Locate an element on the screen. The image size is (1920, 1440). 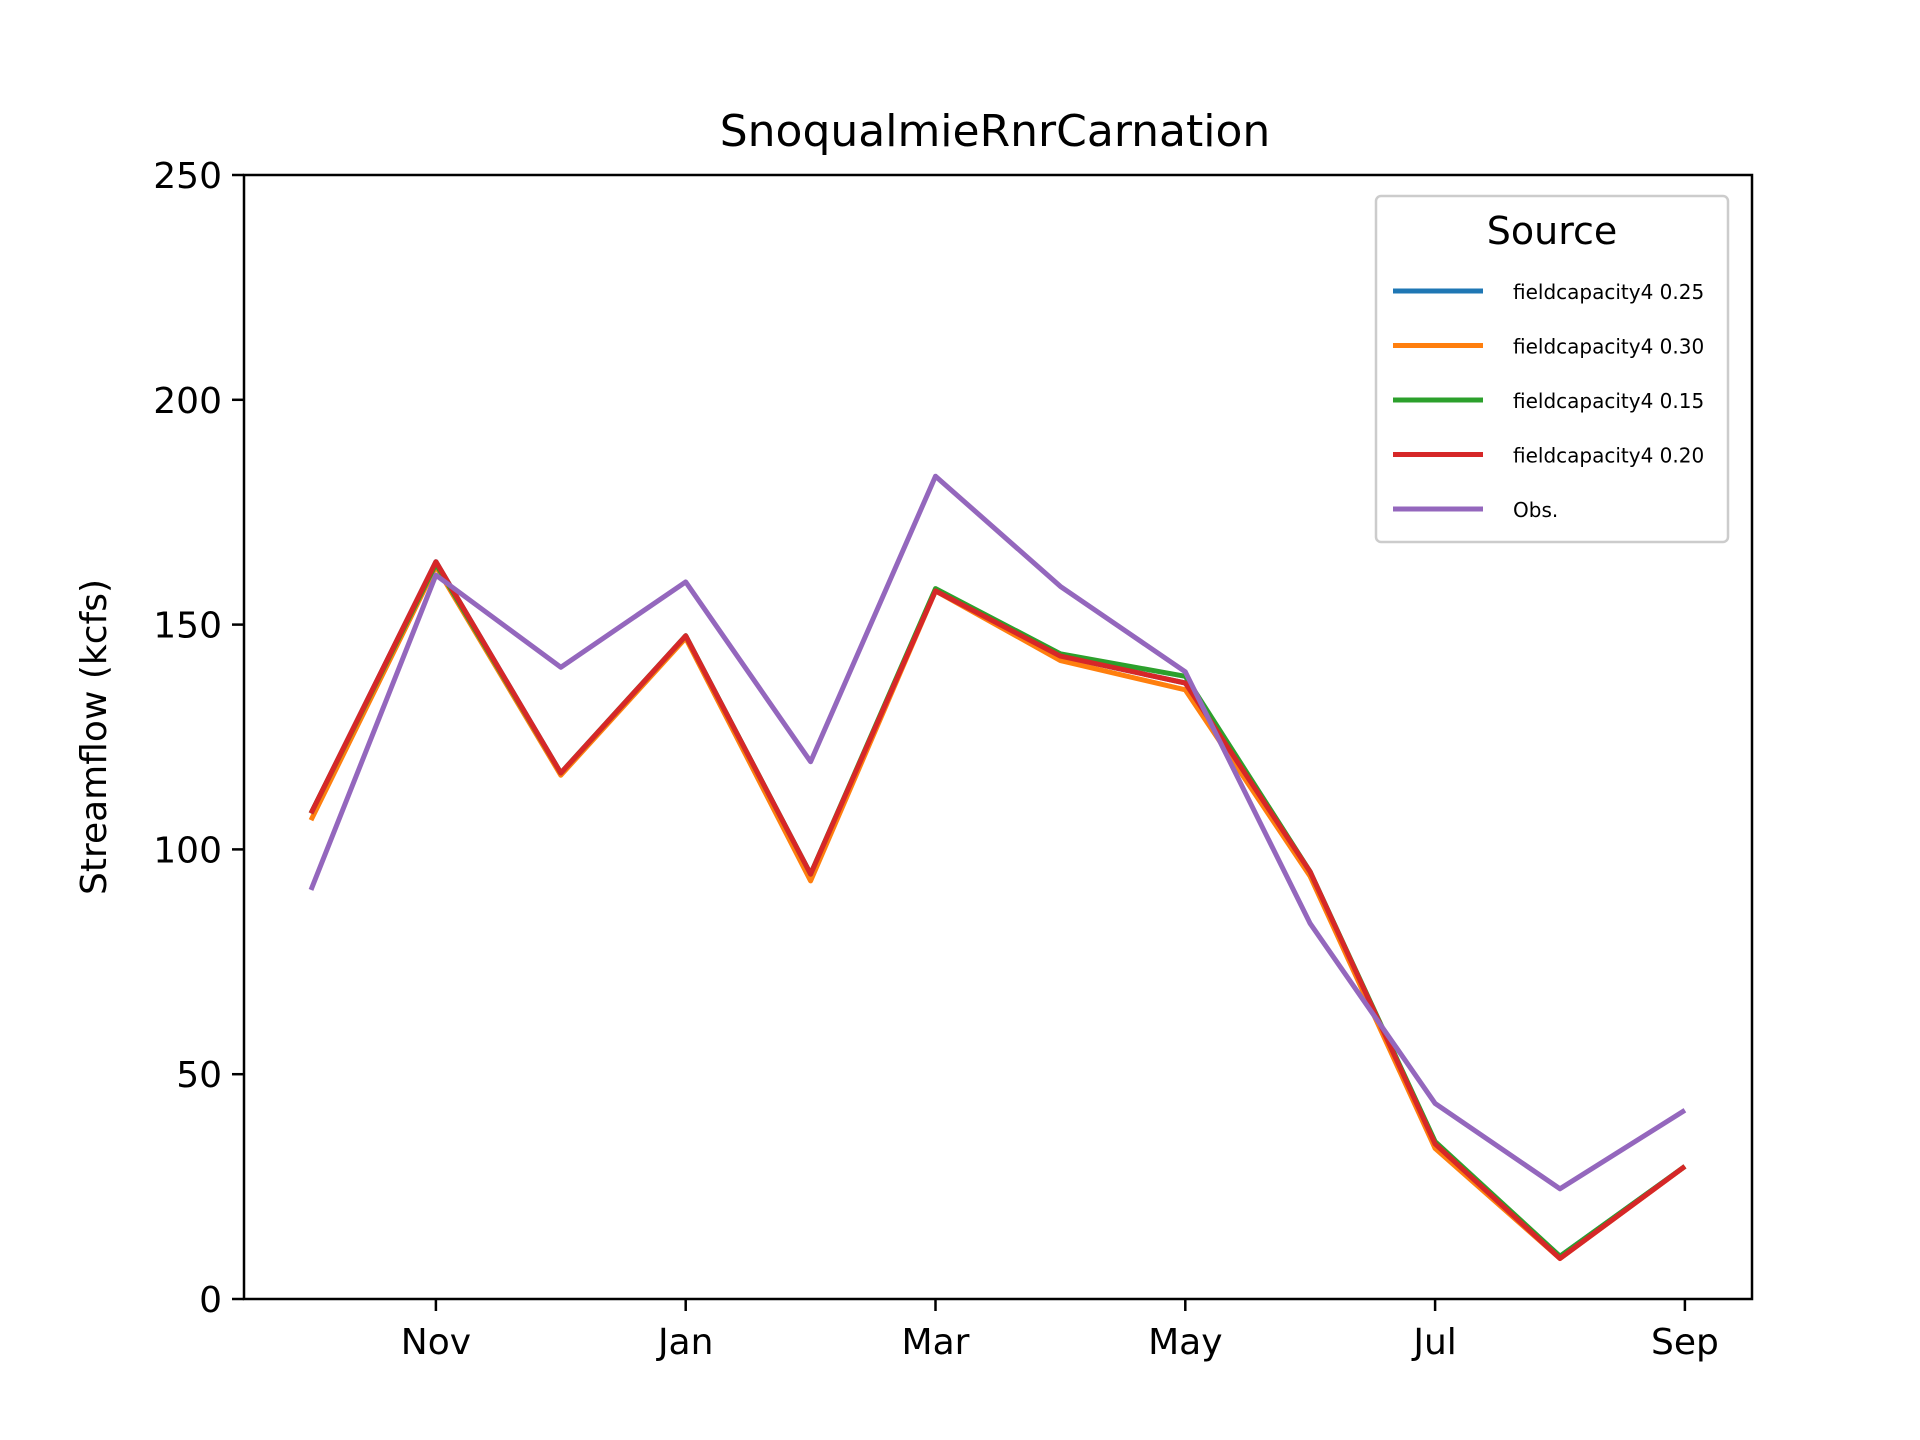
legend-label-2: fieldcapacity4 0.15 is located at coordinates (1608, 401).